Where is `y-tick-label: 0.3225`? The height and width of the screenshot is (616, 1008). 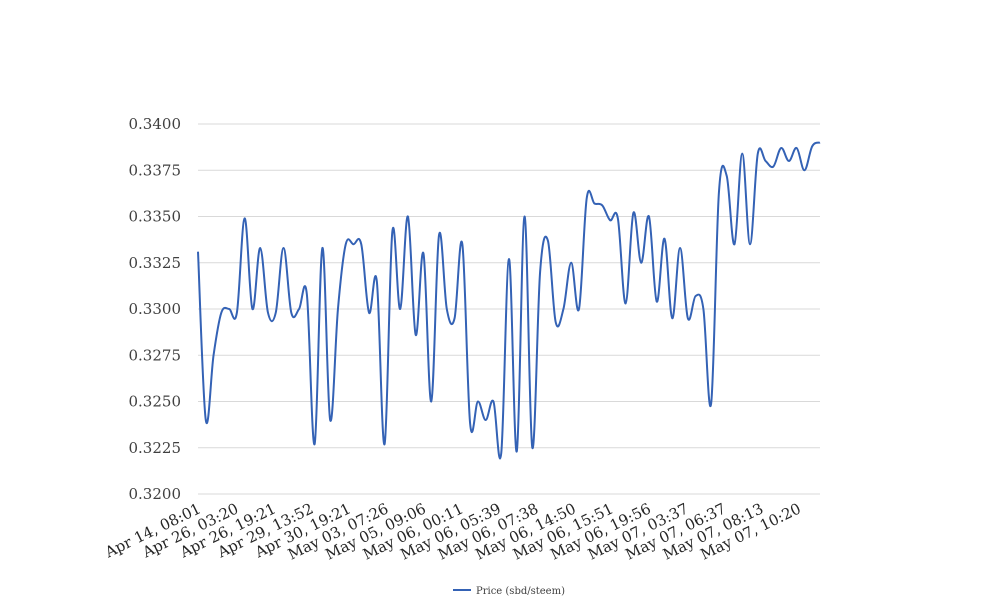 y-tick-label: 0.3225 is located at coordinates (155, 448).